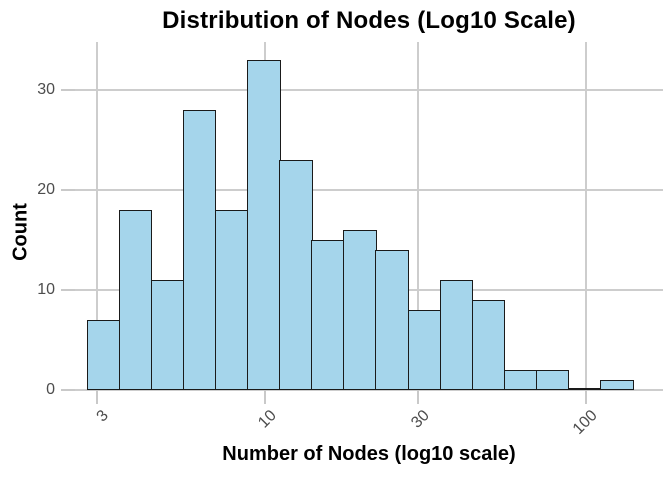 Image resolution: width=672 pixels, height=480 pixels. Describe the element at coordinates (46, 289) in the screenshot. I see `y-tick-label: 10` at that location.